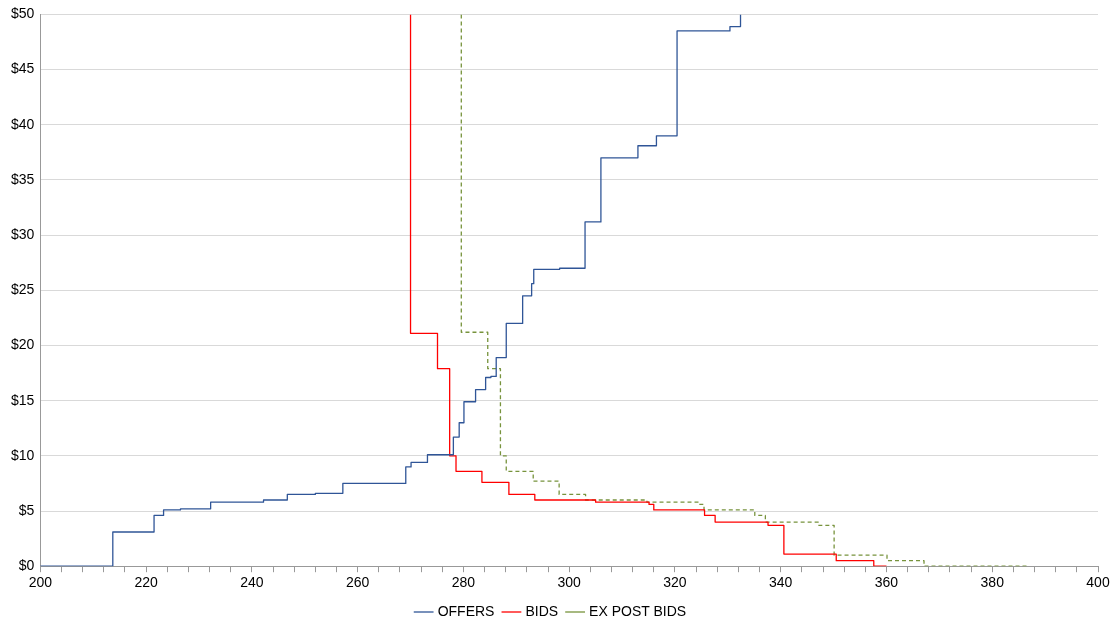 The height and width of the screenshot is (629, 1114). Describe the element at coordinates (23, 399) in the screenshot. I see `y-tick-label: $15` at that location.